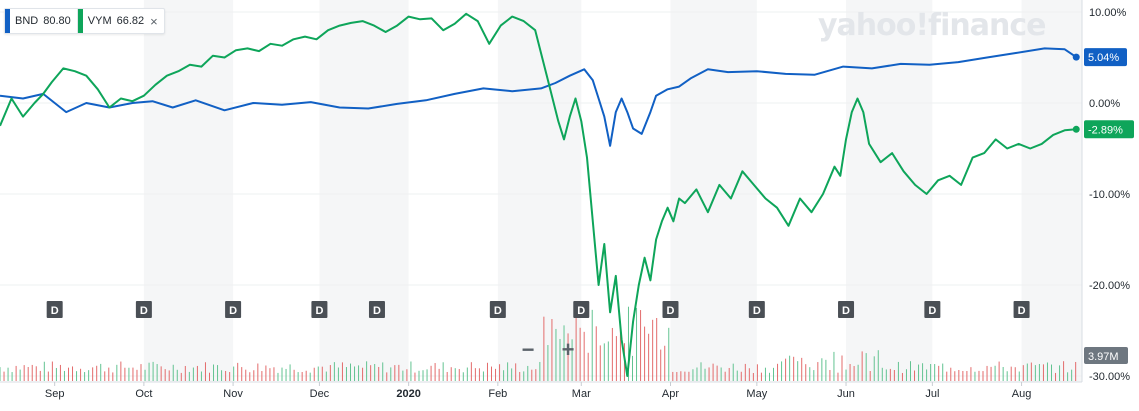 Image resolution: width=1139 pixels, height=411 pixels. I want to click on last-value-label-bnd: 5.04%, so click(1103, 58).